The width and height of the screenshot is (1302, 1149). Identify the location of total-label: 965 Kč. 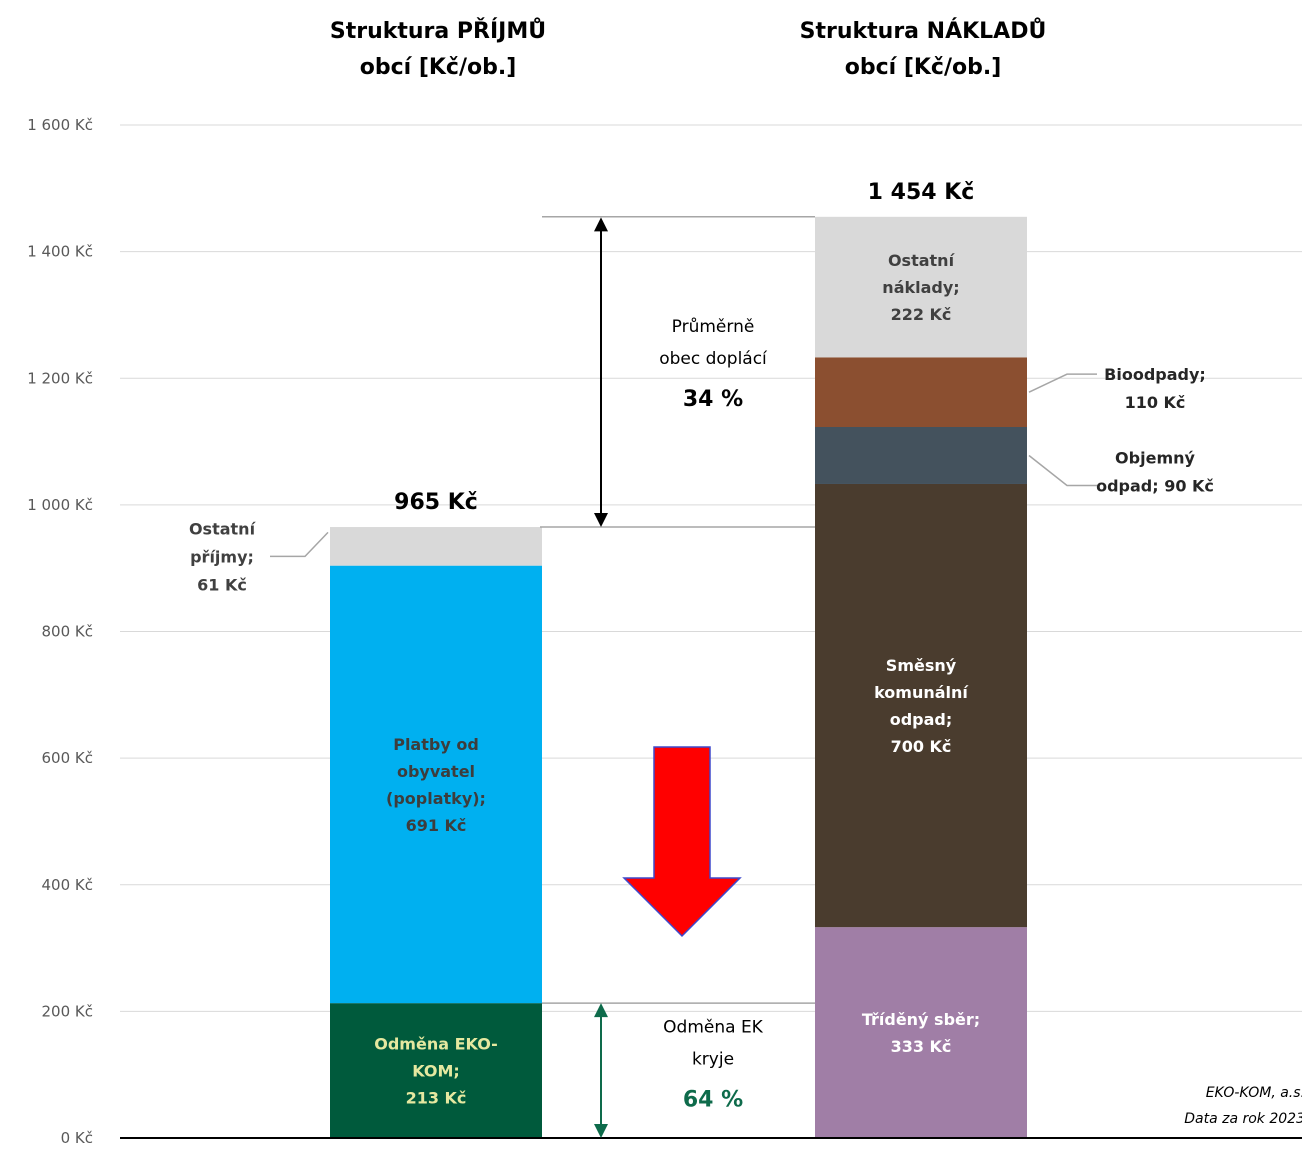
(436, 502).